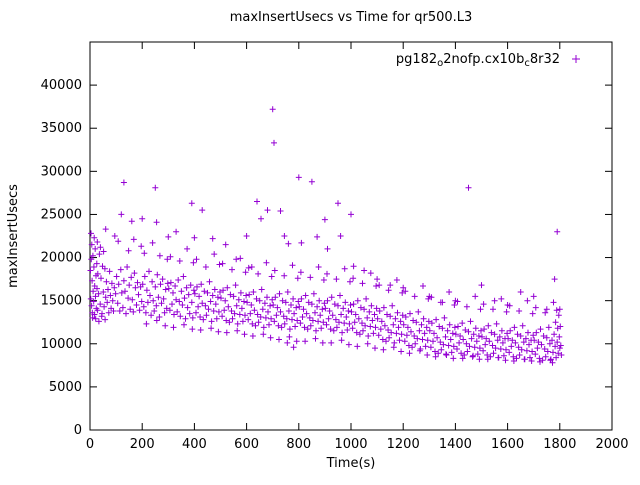 The width and height of the screenshot is (640, 485). Describe the element at coordinates (455, 444) in the screenshot. I see `x-tick-label: 1400` at that location.